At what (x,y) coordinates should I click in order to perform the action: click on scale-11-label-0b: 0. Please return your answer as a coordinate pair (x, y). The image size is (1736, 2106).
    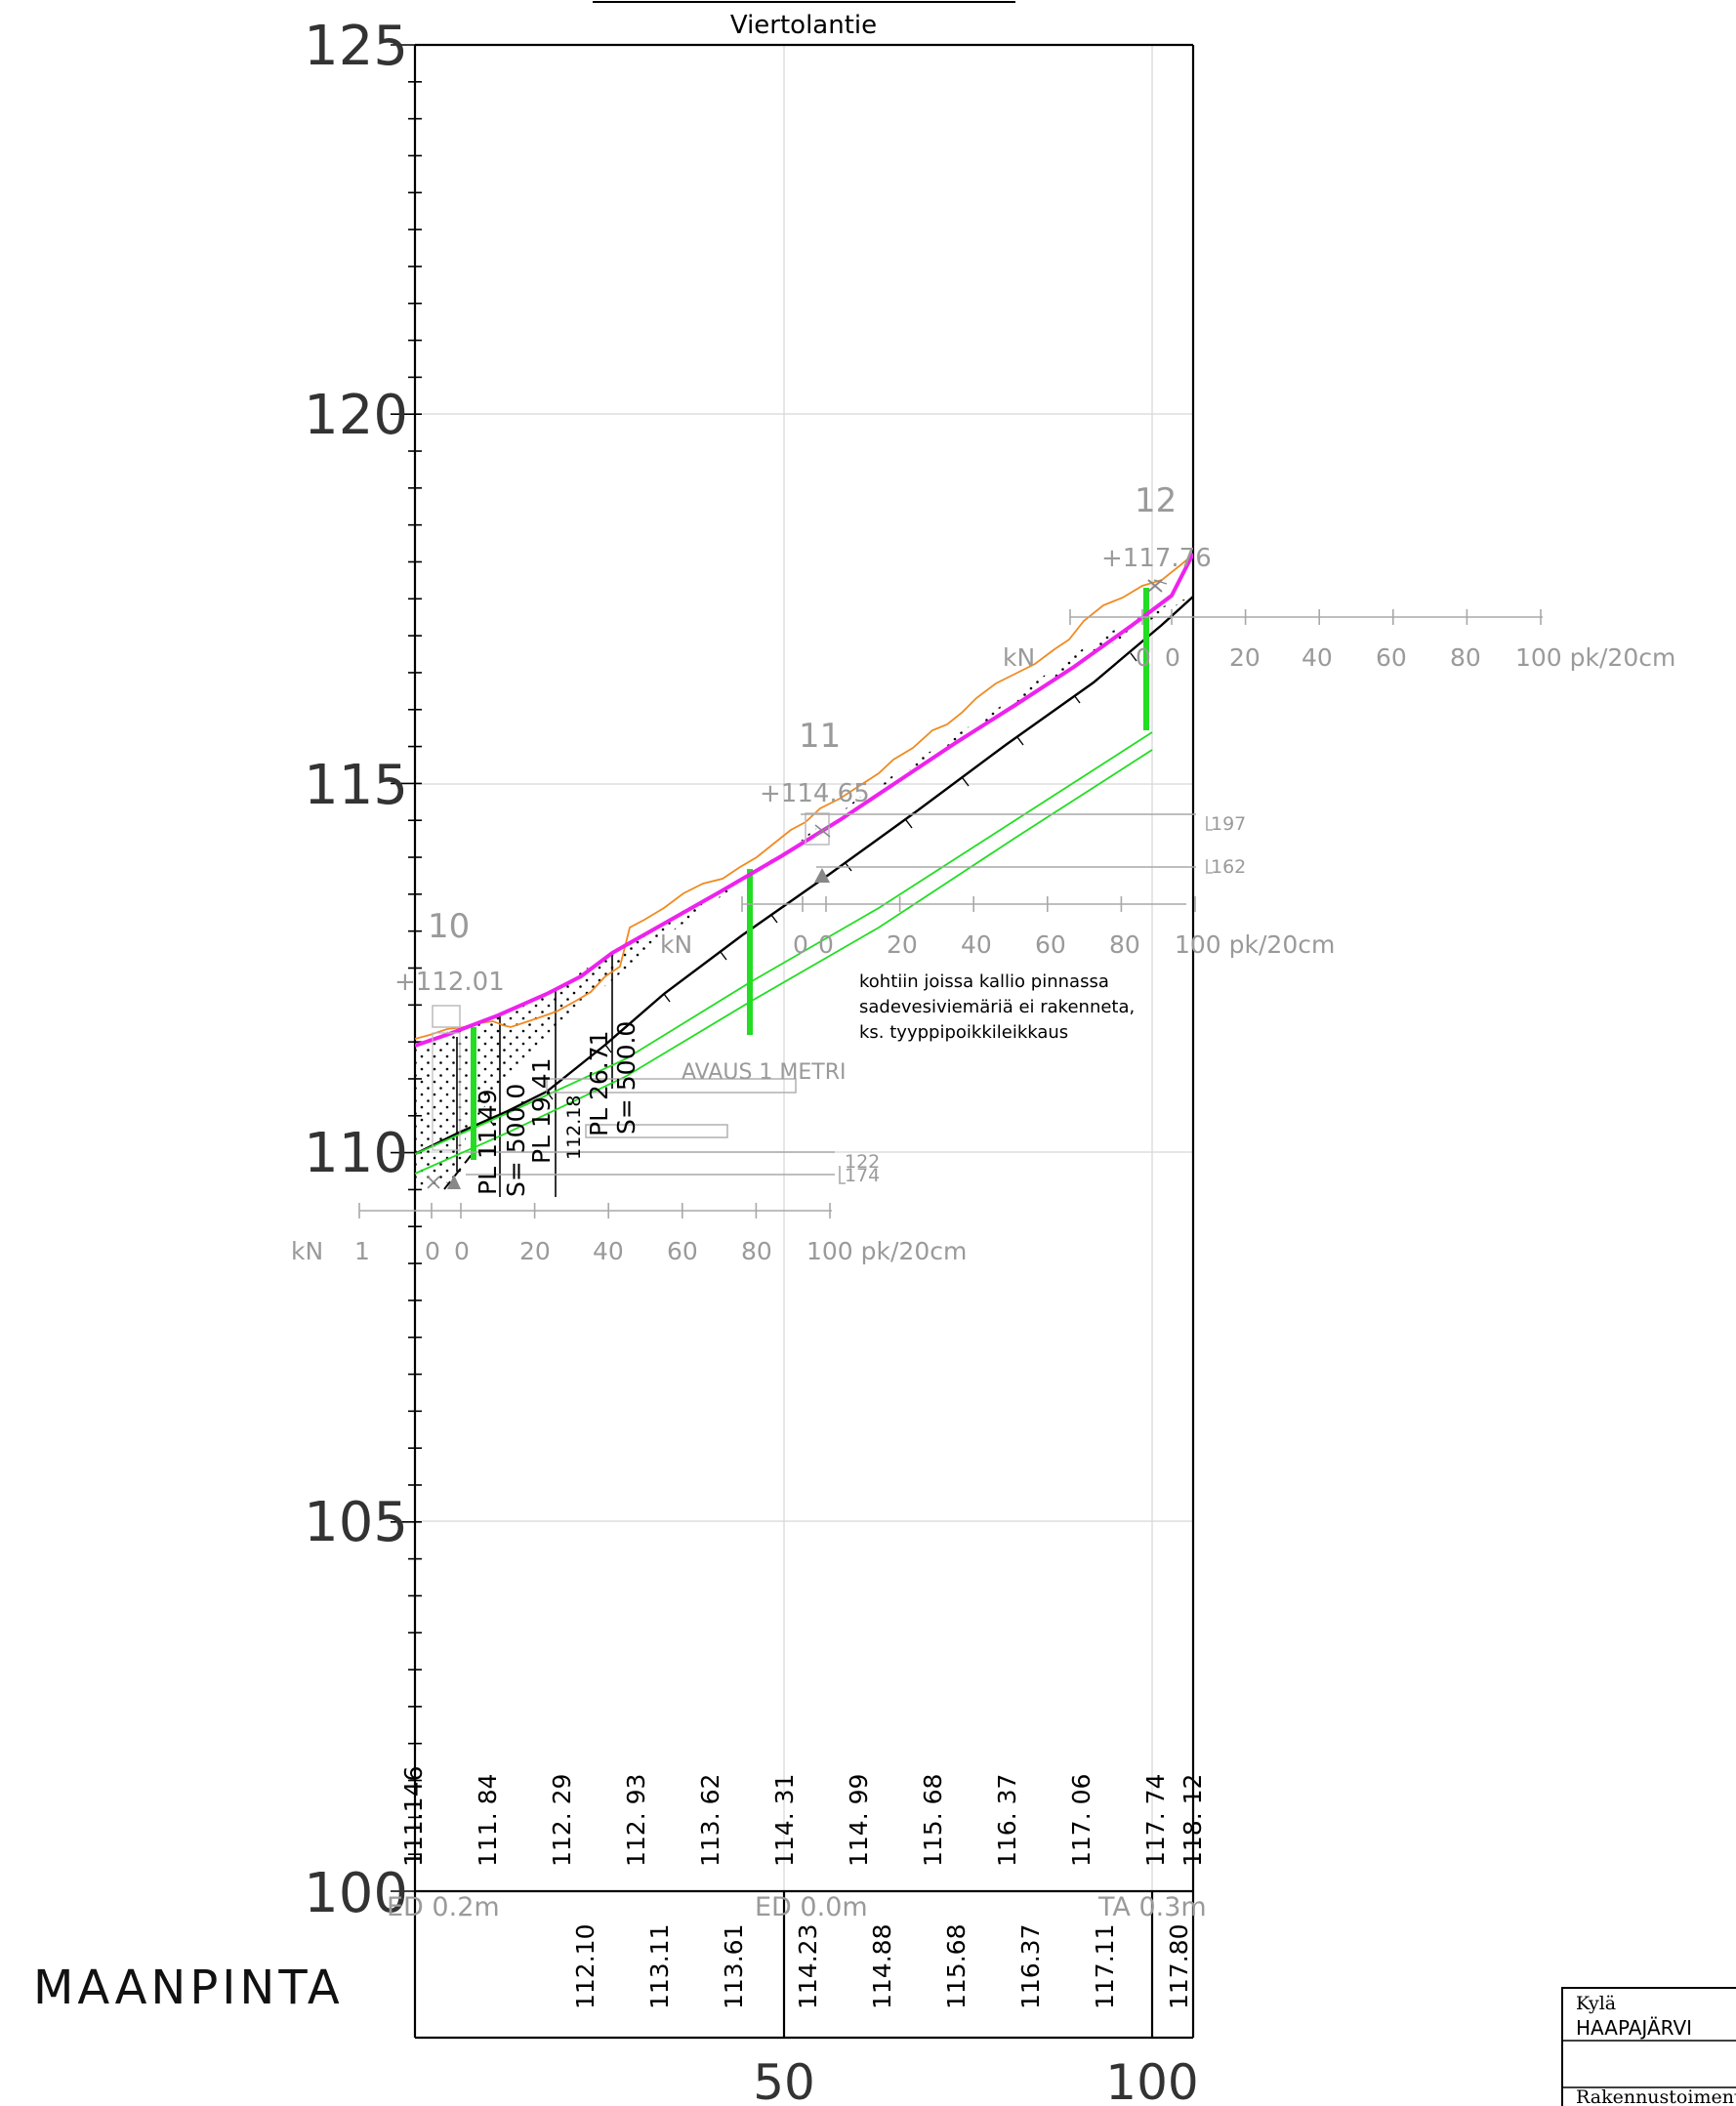
    Looking at the image, I should click on (826, 945).